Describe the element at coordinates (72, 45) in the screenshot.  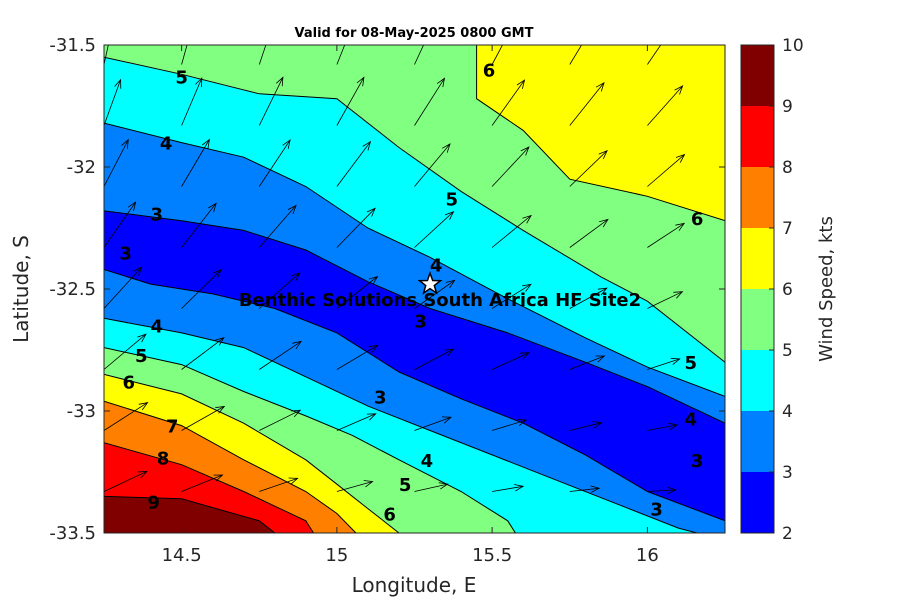
I see `y-tick-label-0: -31.5` at that location.